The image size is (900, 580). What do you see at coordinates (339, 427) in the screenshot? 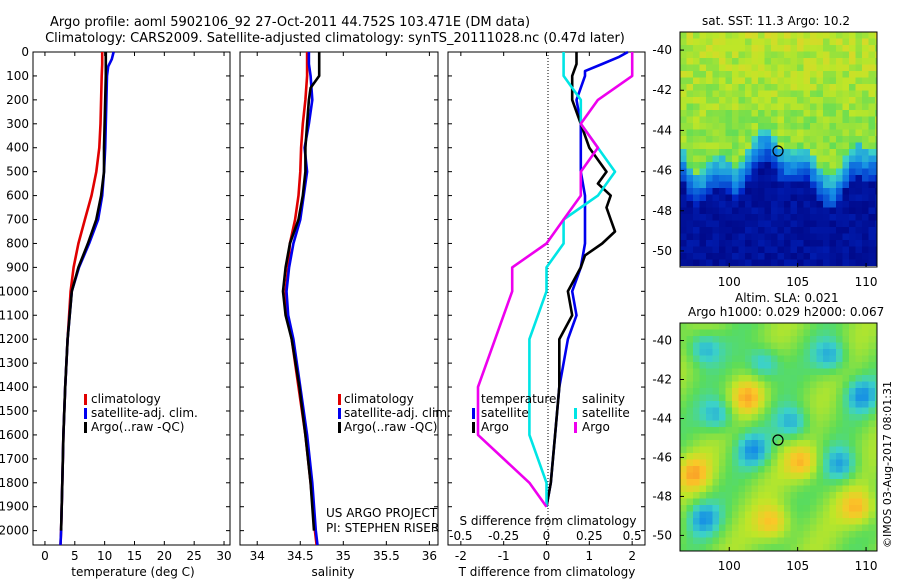
I see `legend-swatch-argo` at bounding box center [339, 427].